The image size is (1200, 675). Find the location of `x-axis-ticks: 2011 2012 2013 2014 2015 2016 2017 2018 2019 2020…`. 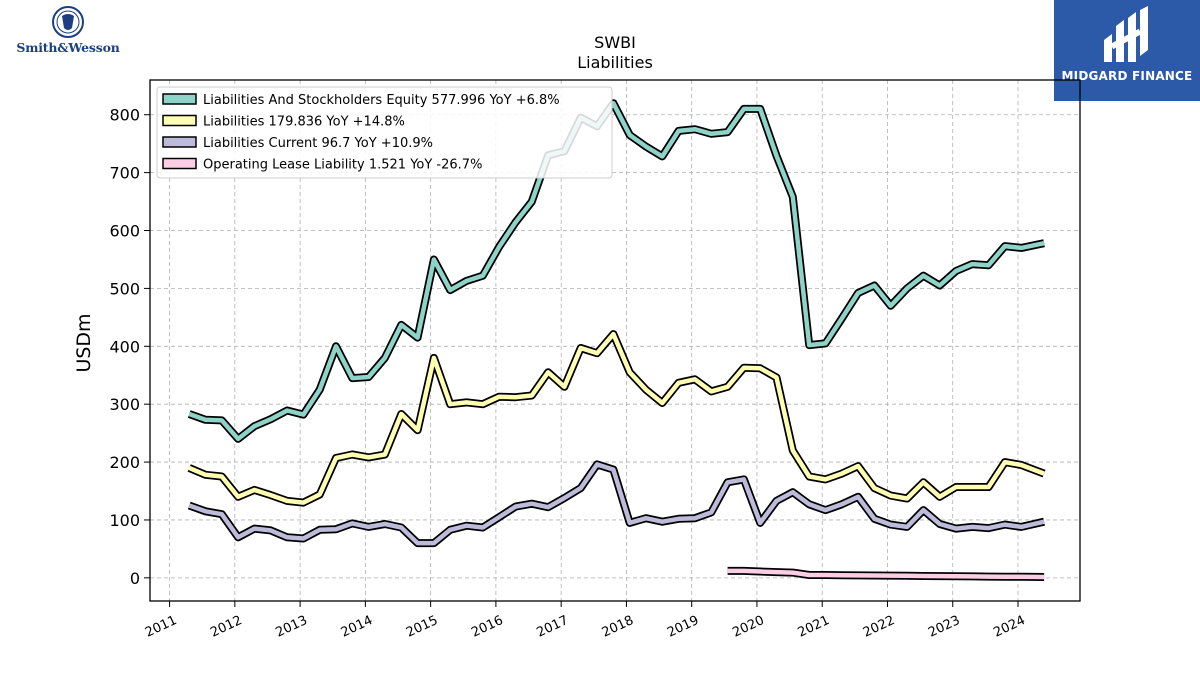

x-axis-ticks: 2011 2012 2013 2014 2015 2016 2017 2018 2019 2020… is located at coordinates (585, 621).